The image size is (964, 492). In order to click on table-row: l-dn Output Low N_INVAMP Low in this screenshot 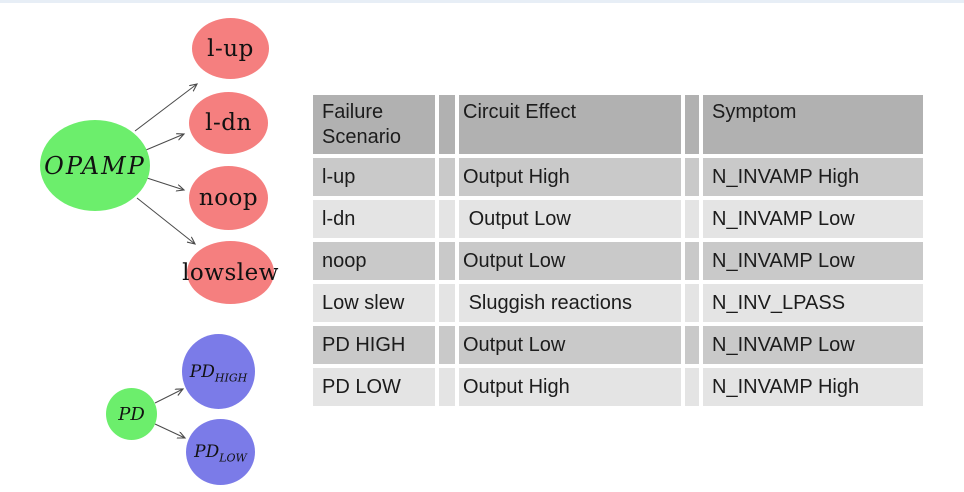, I will do `click(618, 219)`.